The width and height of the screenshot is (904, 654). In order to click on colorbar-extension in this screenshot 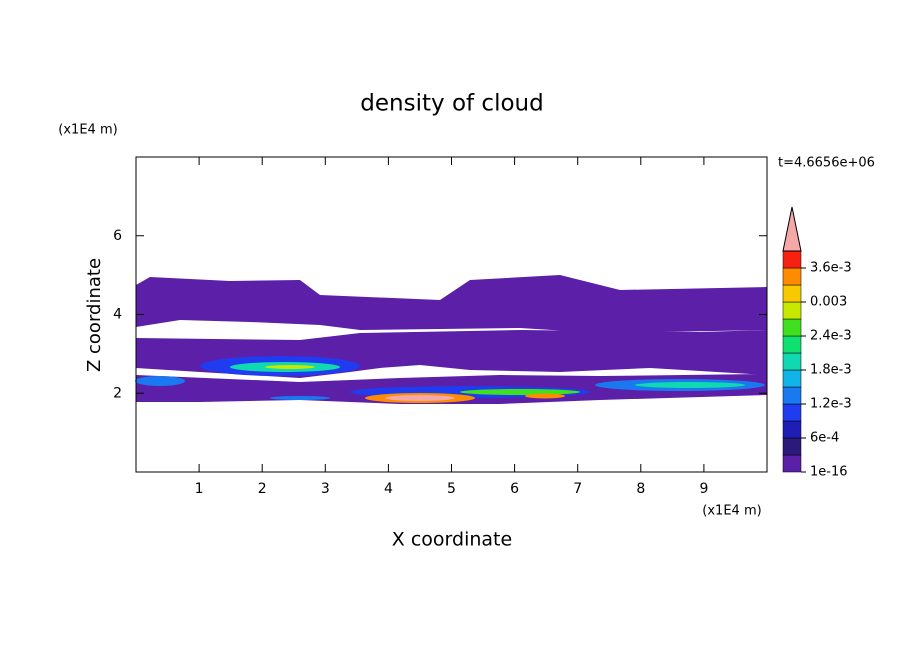, I will do `click(792, 229)`.